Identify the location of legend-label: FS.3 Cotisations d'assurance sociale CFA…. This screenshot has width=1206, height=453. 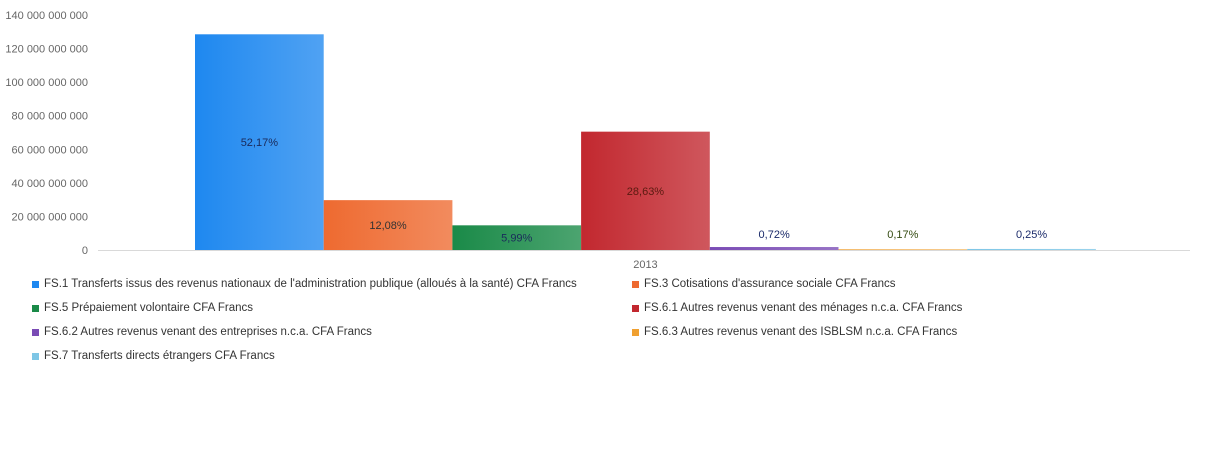
(770, 284).